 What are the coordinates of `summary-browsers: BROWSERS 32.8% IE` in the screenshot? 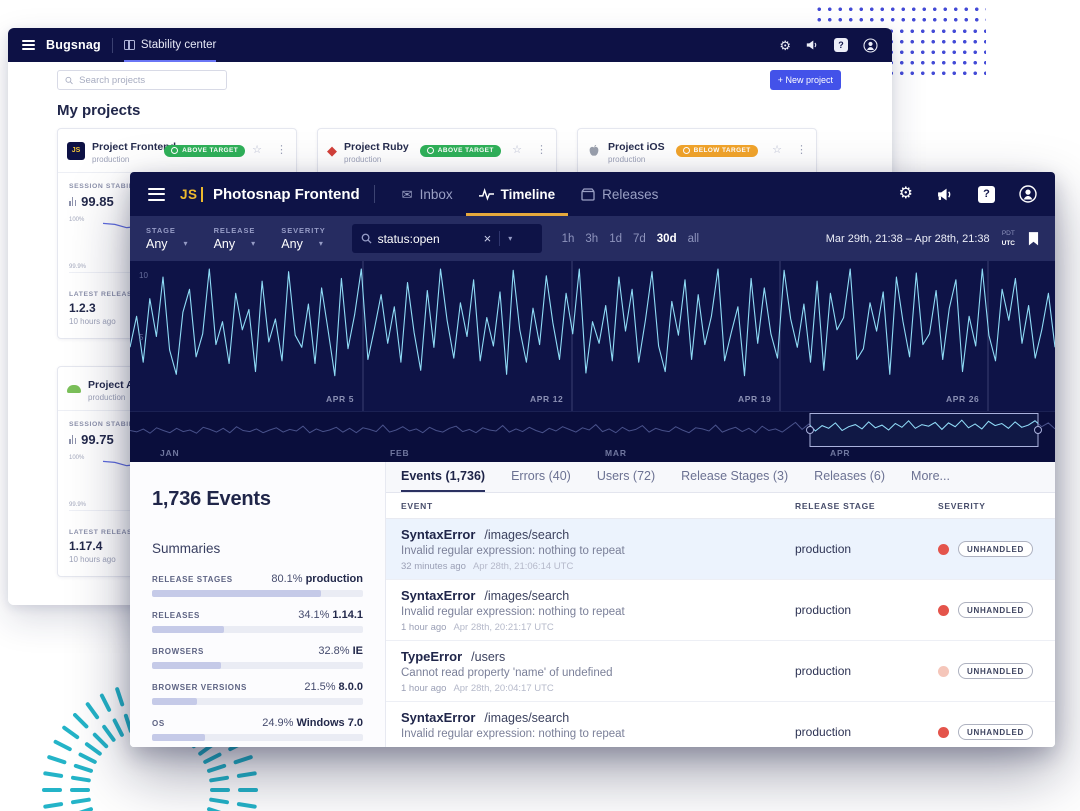 It's located at (257, 657).